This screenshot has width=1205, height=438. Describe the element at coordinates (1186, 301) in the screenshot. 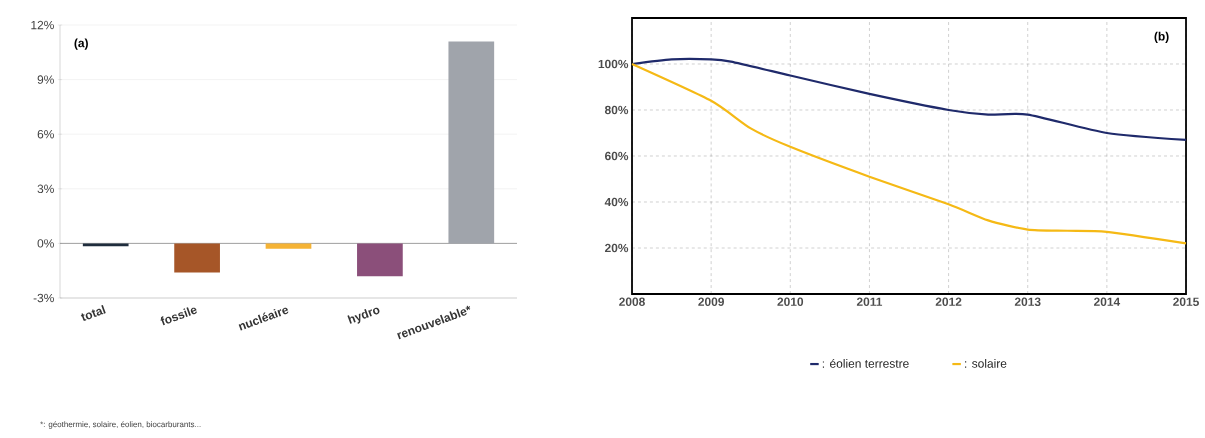

I see `x-tick-label: 2015` at that location.